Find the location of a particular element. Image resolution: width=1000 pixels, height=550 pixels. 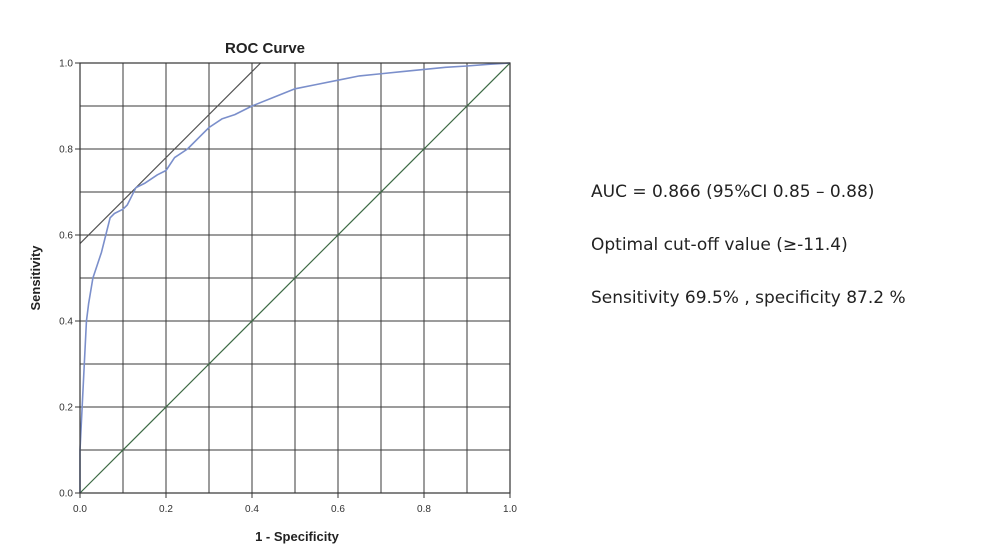

x-tick-label: 0.6 is located at coordinates (338, 509).